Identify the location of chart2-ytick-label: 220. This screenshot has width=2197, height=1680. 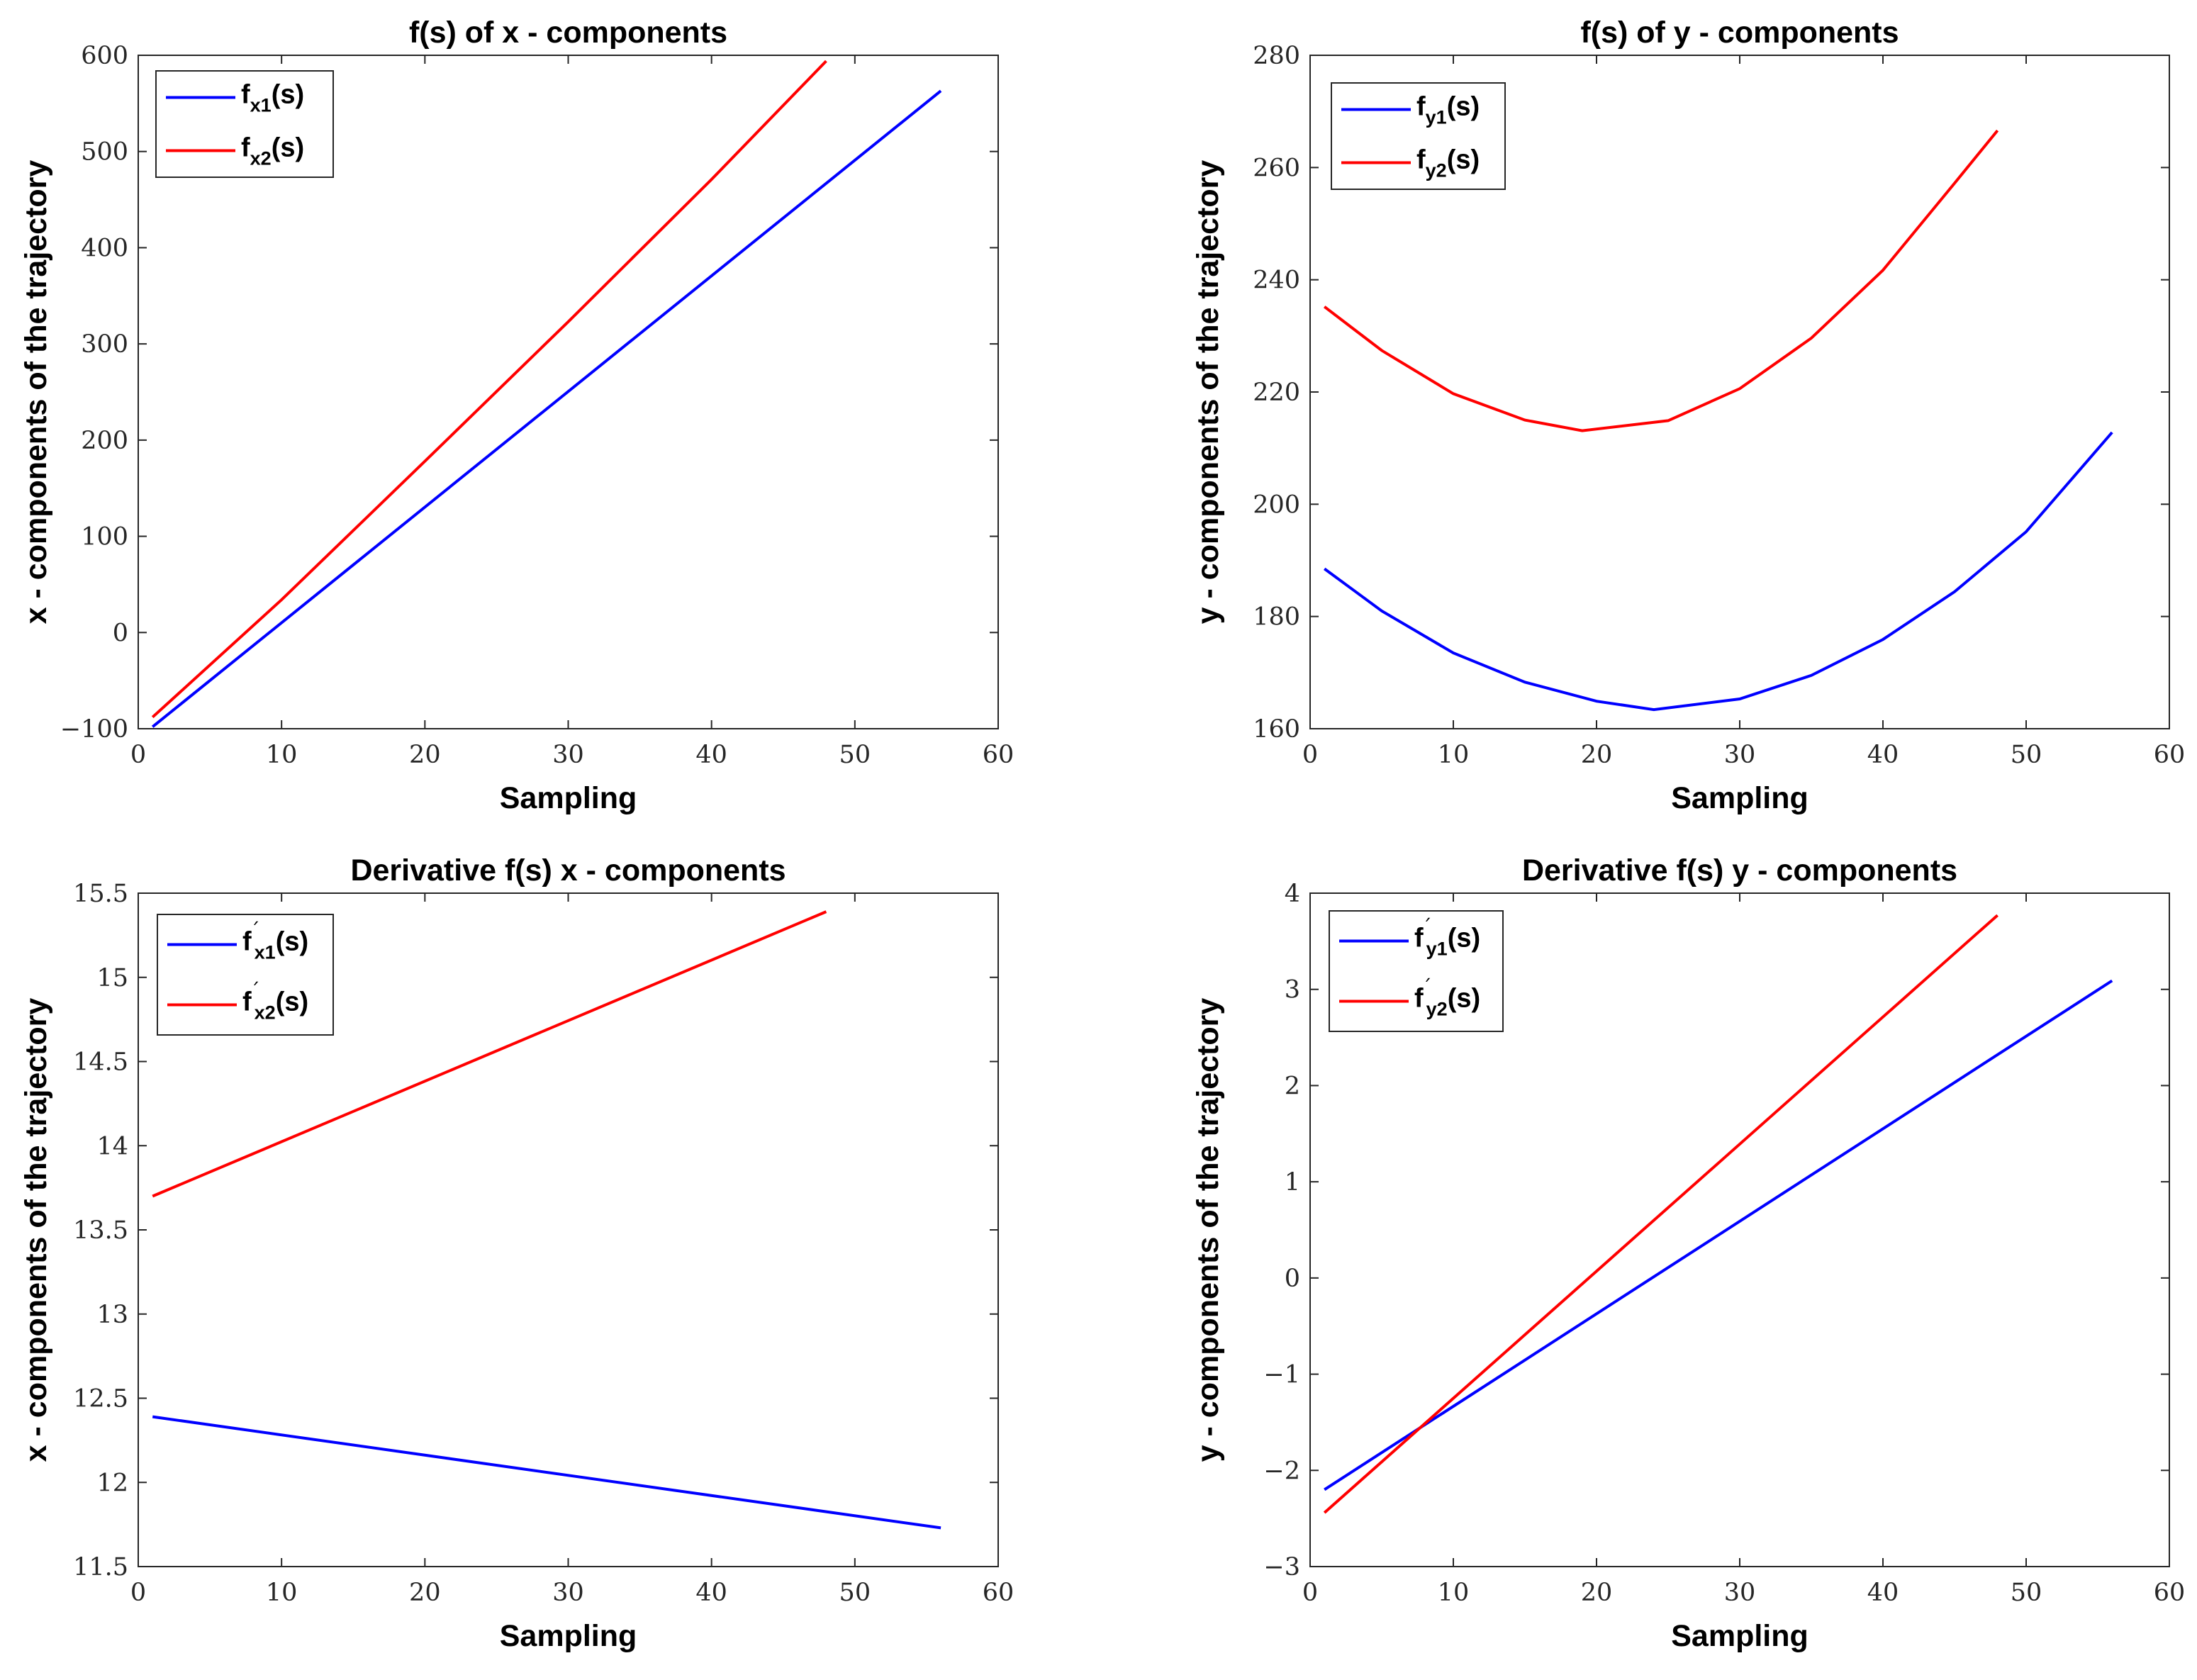
(1276, 393).